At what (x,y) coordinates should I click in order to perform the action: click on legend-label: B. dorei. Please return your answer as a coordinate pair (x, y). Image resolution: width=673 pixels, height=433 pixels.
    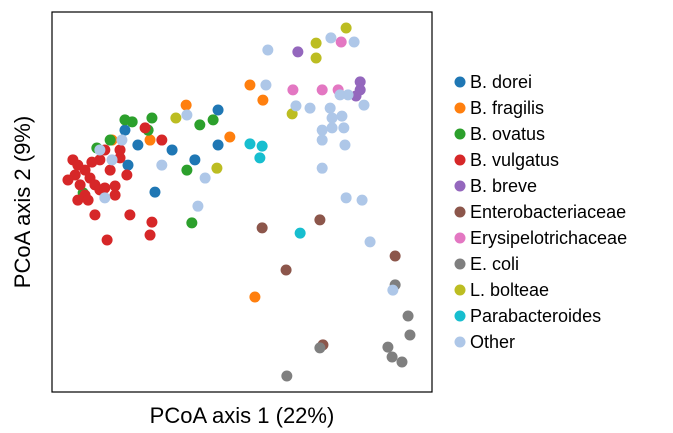
    Looking at the image, I should click on (501, 82).